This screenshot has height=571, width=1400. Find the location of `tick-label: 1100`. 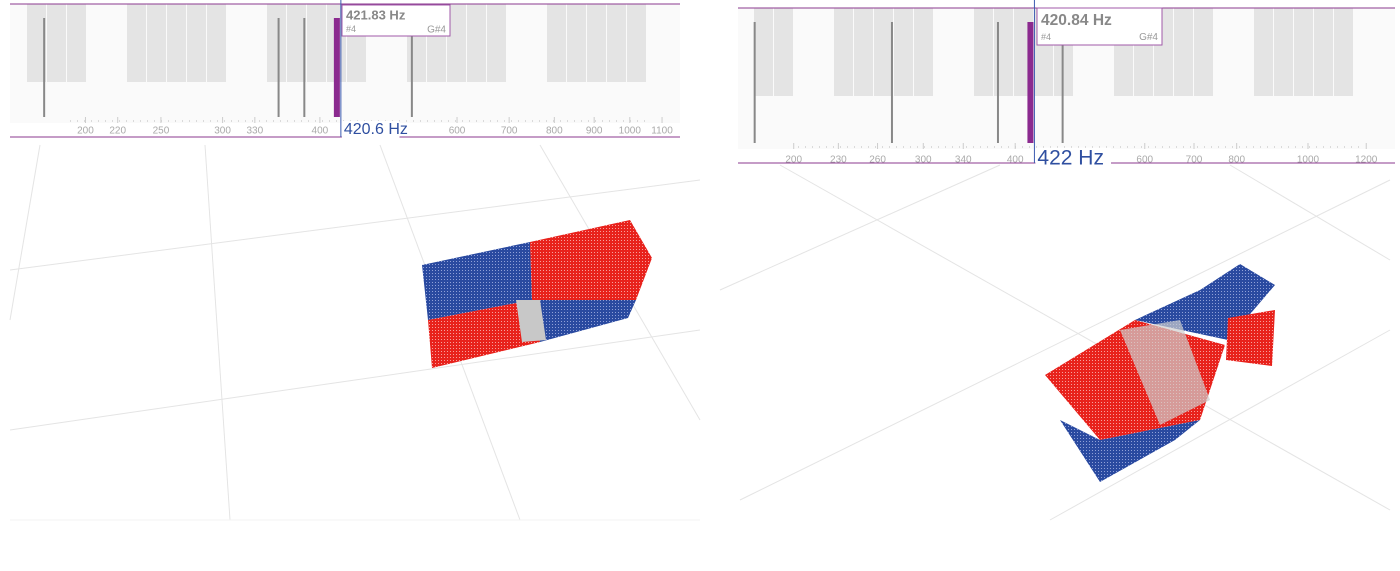

tick-label: 1100 is located at coordinates (662, 131).